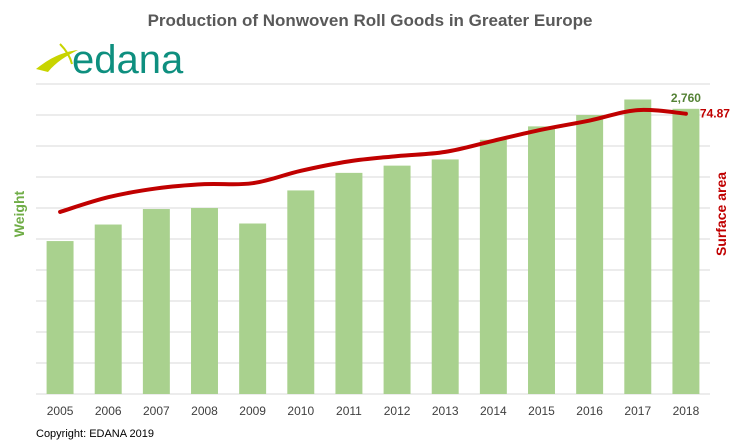  I want to click on bar-2013, so click(445, 276).